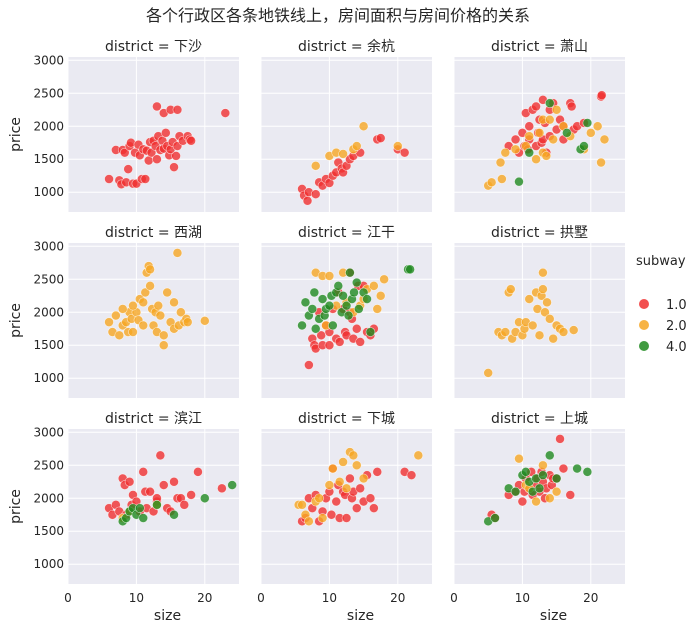 Image resolution: width=696 pixels, height=632 pixels. What do you see at coordinates (48, 159) in the screenshot?
I see `y-tick-label: 1500` at bounding box center [48, 159].